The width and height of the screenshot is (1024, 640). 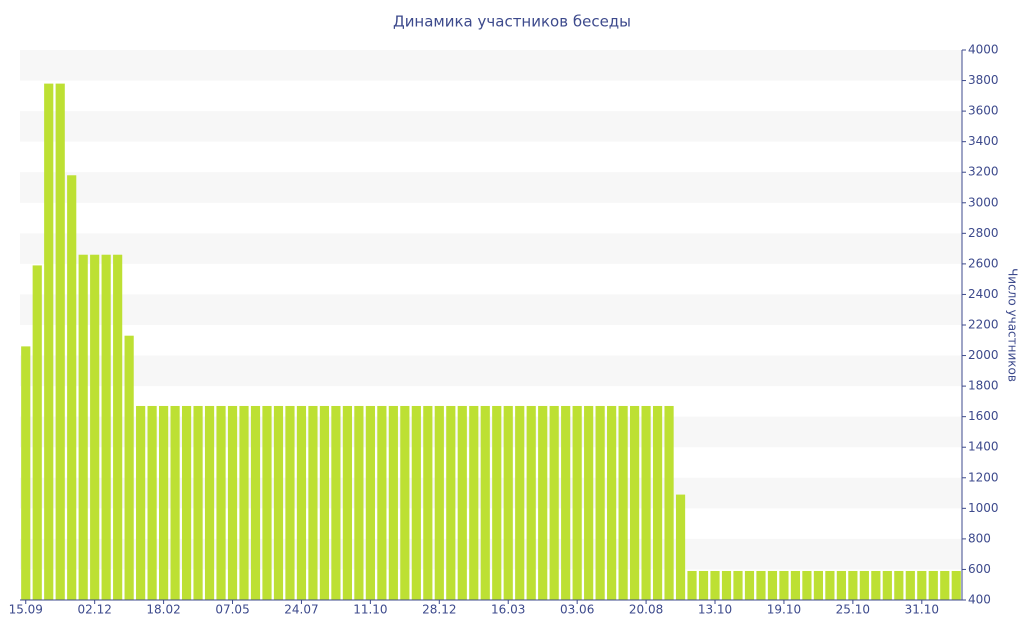 I want to click on y-tick-label: 3400, so click(x=983, y=141).